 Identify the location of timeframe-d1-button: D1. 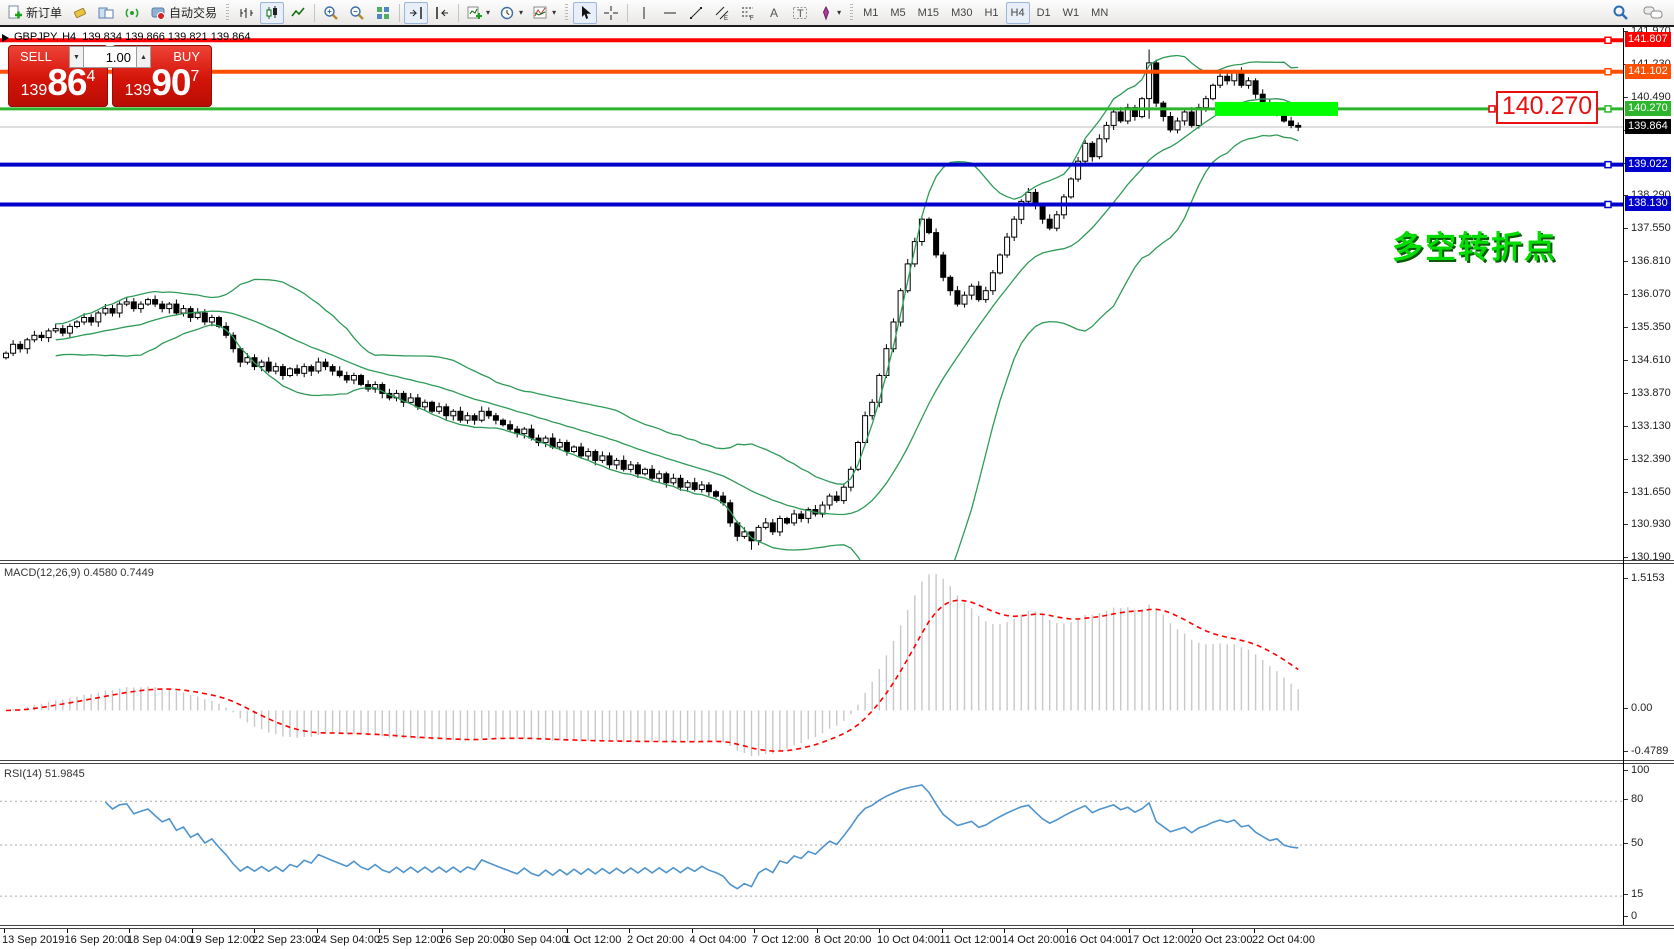
(1044, 13).